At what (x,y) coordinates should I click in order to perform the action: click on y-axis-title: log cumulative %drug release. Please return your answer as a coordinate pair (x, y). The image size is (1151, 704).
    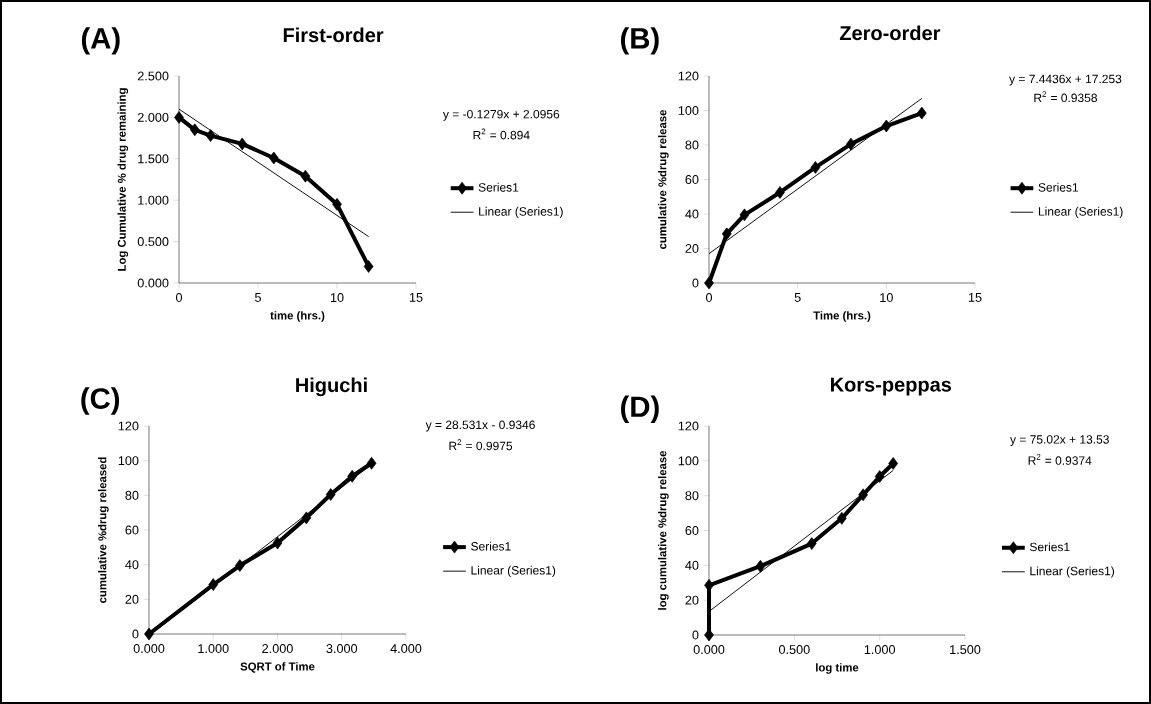
    Looking at the image, I should click on (663, 530).